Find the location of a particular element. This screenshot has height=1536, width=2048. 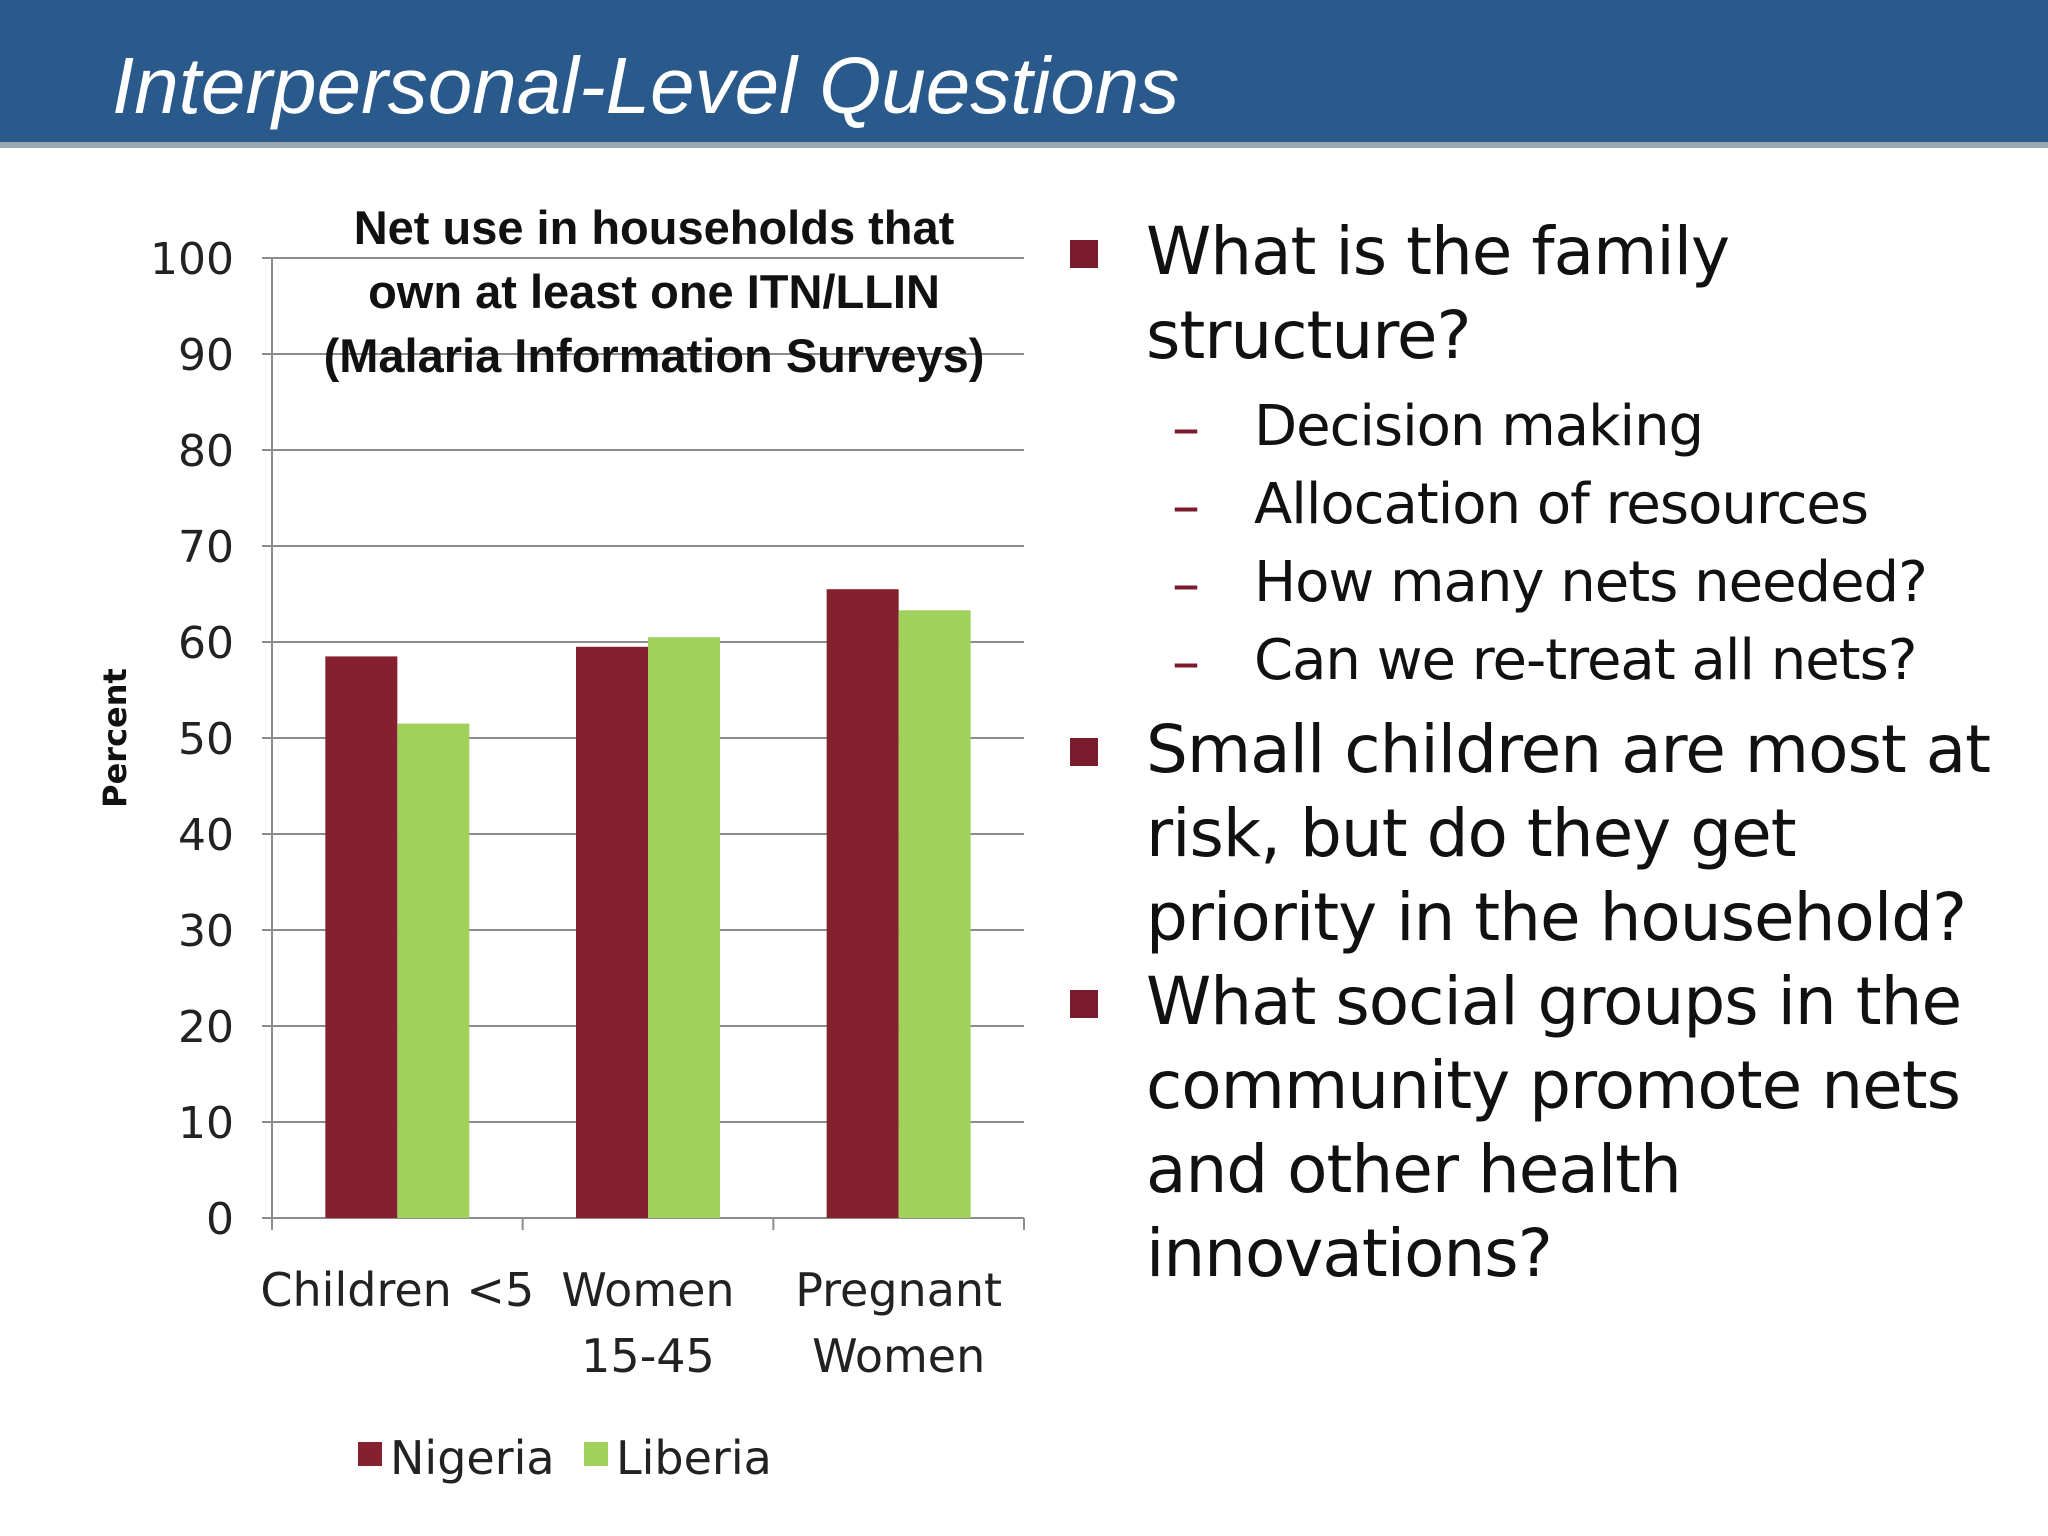

y-tick-label: 20 is located at coordinates (206, 1027).